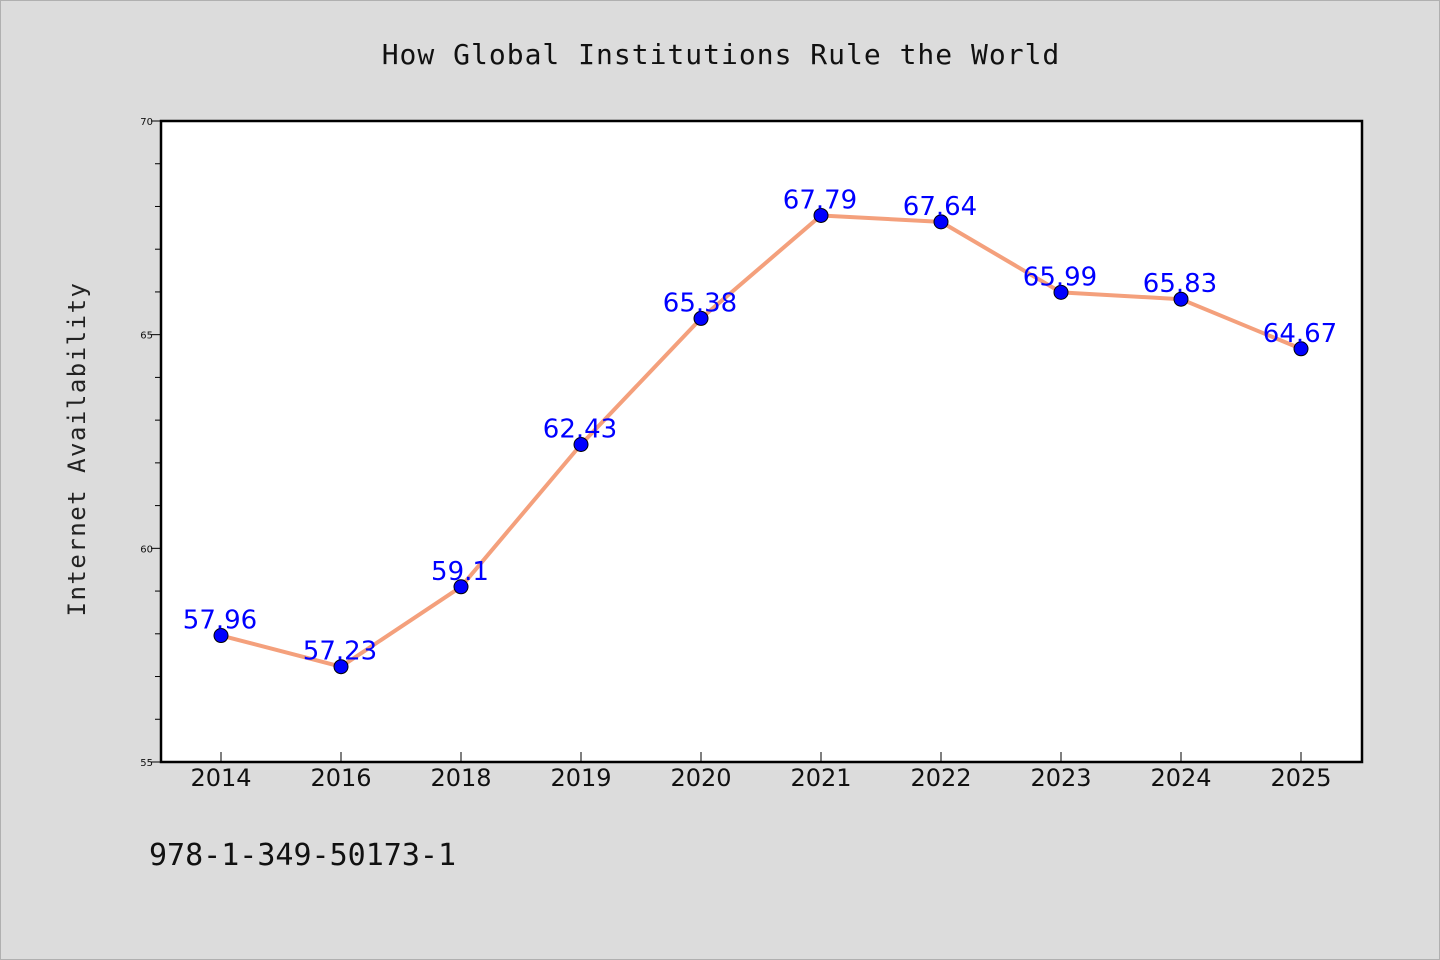  I want to click on y-axis-label: Internet Availability, so click(77, 449).